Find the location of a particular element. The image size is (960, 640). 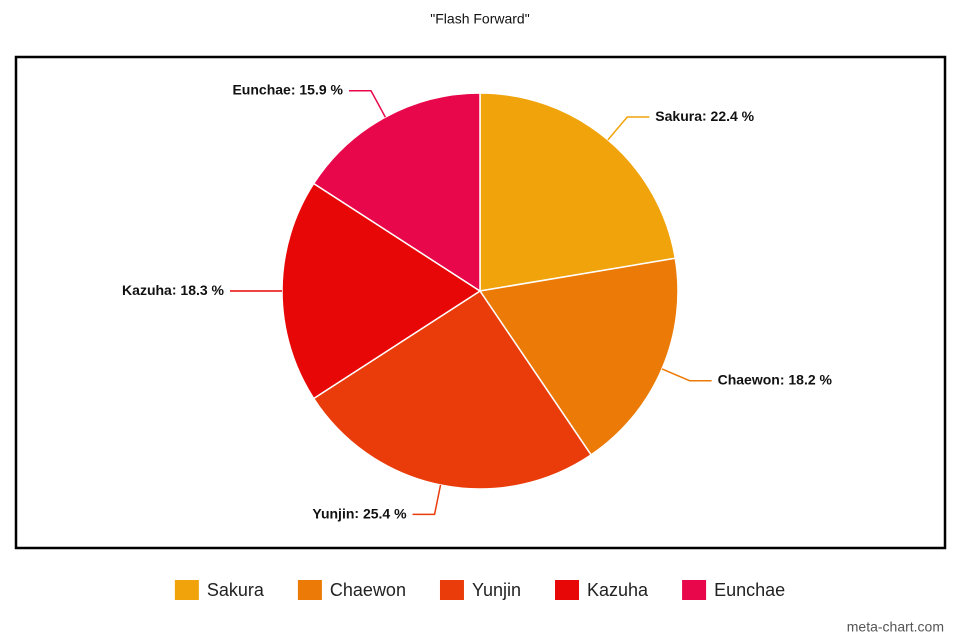

legend-item: Eunchae is located at coordinates (733, 590).